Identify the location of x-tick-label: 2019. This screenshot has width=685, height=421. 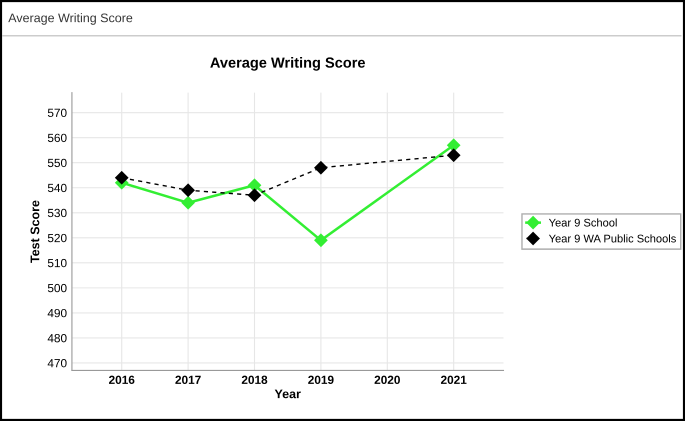
(321, 380).